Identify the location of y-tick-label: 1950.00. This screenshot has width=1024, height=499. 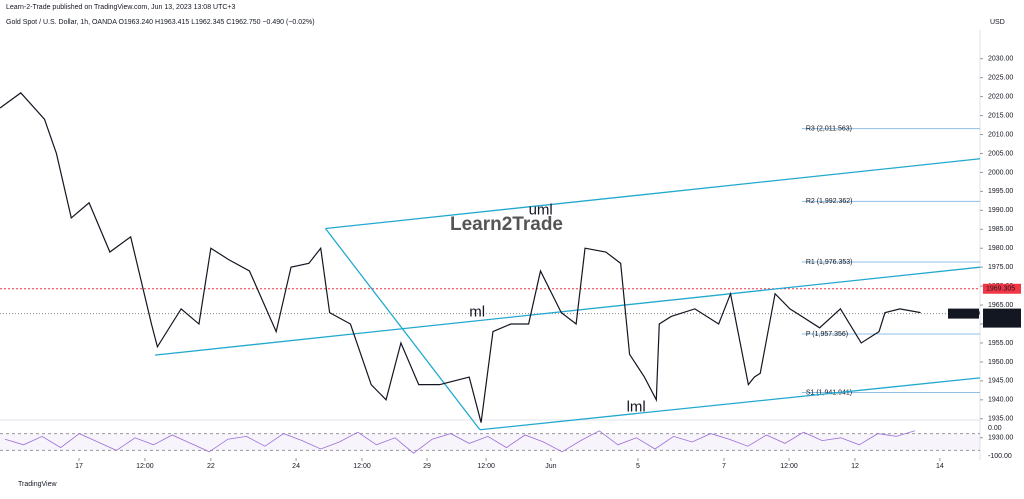
(1000, 362).